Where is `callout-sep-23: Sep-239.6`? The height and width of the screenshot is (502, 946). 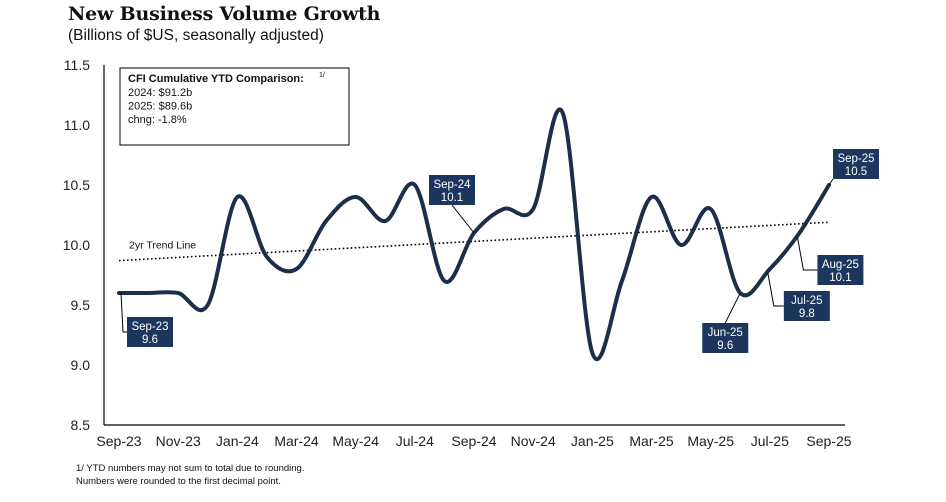
callout-sep-23: Sep-239.6 is located at coordinates (146, 319).